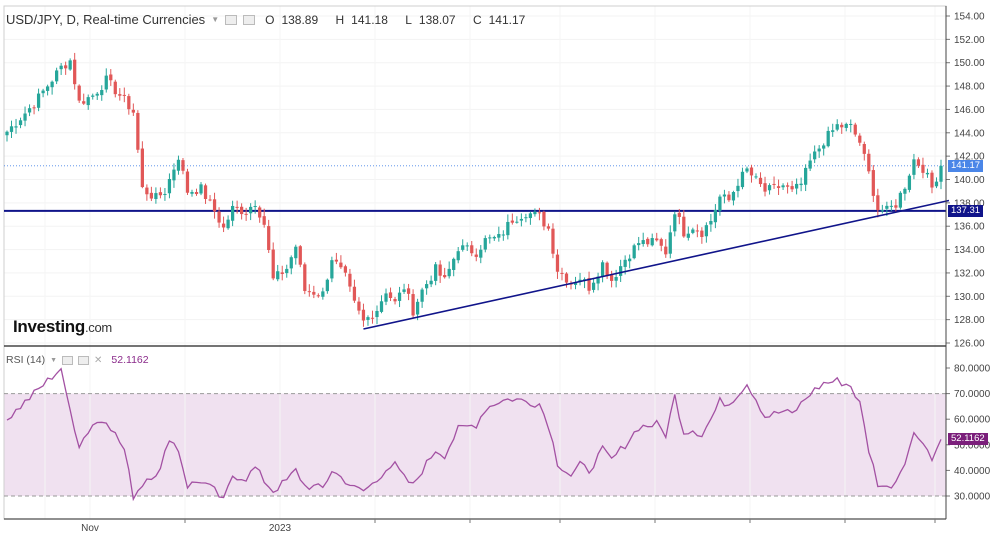 The height and width of the screenshot is (539, 1000). What do you see at coordinates (68, 360) in the screenshot?
I see `settings-icon` at bounding box center [68, 360].